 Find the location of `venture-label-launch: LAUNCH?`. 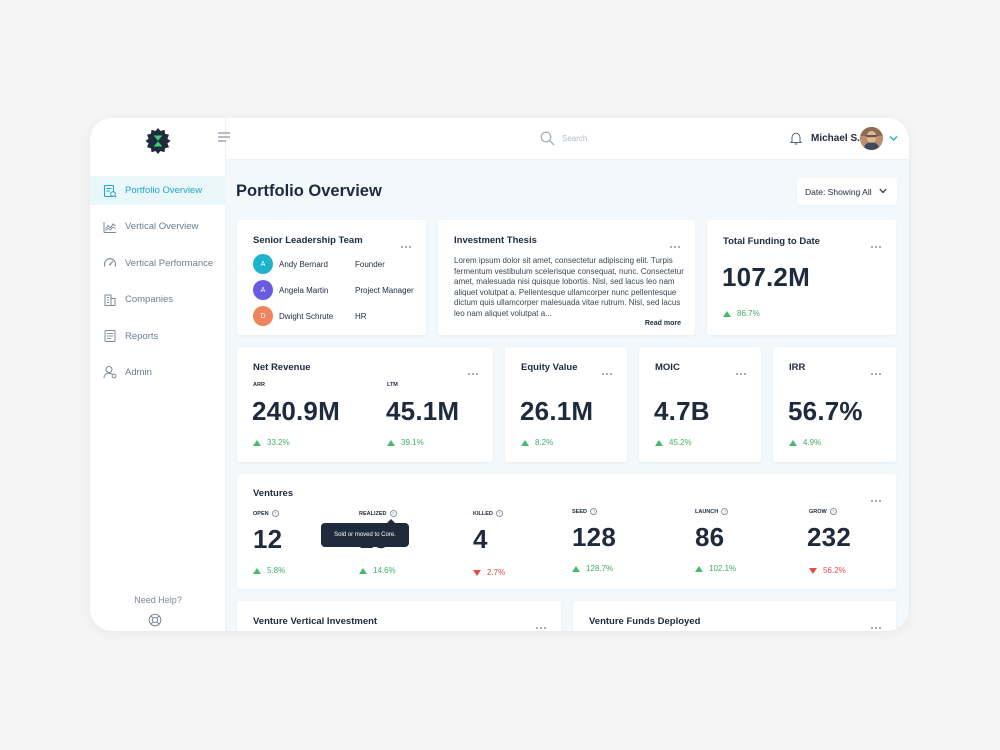

venture-label-launch: LAUNCH? is located at coordinates (712, 511).